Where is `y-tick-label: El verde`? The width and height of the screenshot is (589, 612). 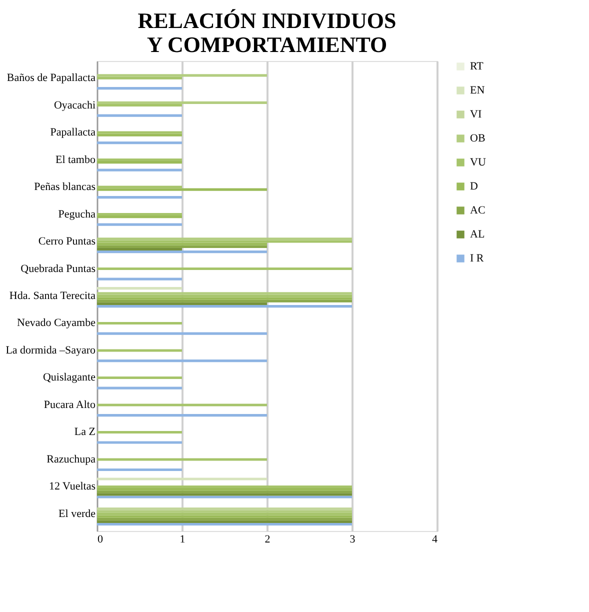
y-tick-label: El verde is located at coordinates (77, 514).